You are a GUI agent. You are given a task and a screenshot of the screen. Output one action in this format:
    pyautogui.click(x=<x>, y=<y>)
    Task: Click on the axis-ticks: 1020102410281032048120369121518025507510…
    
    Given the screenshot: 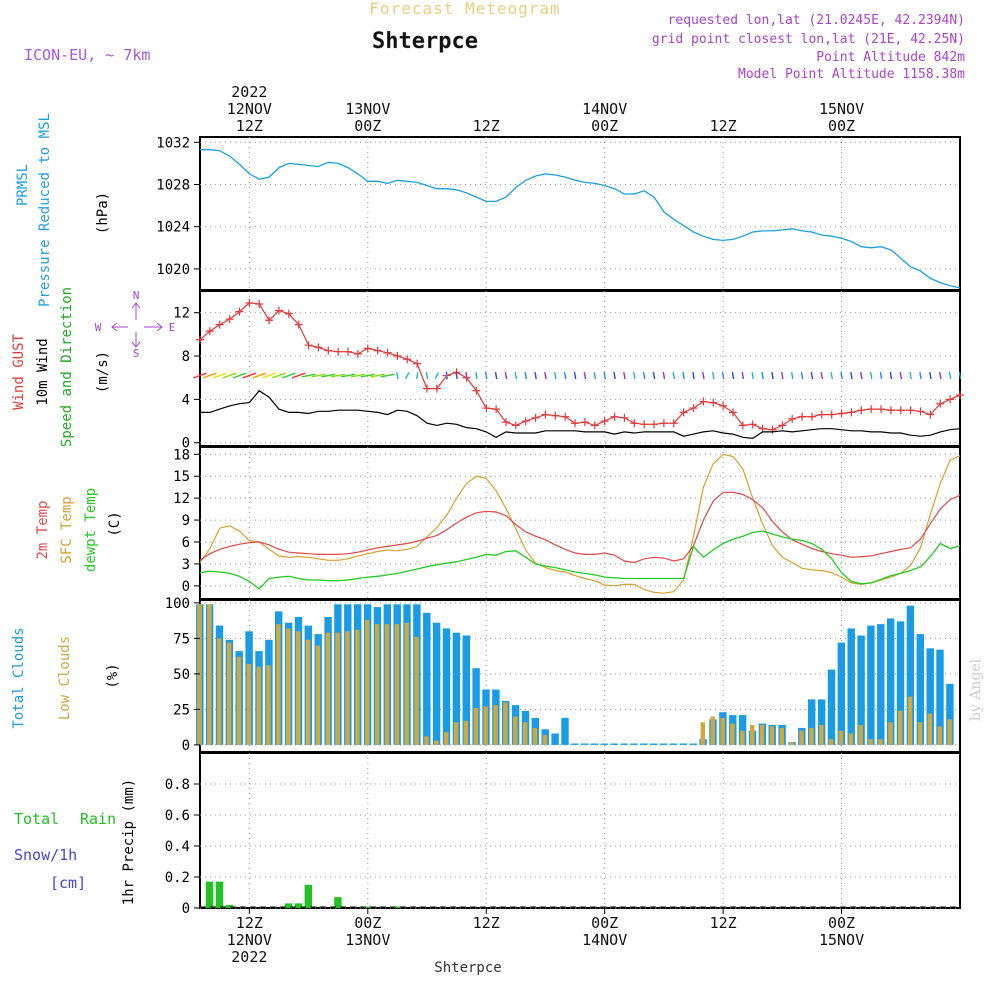 What is the action you would take?
    pyautogui.click(x=178, y=526)
    